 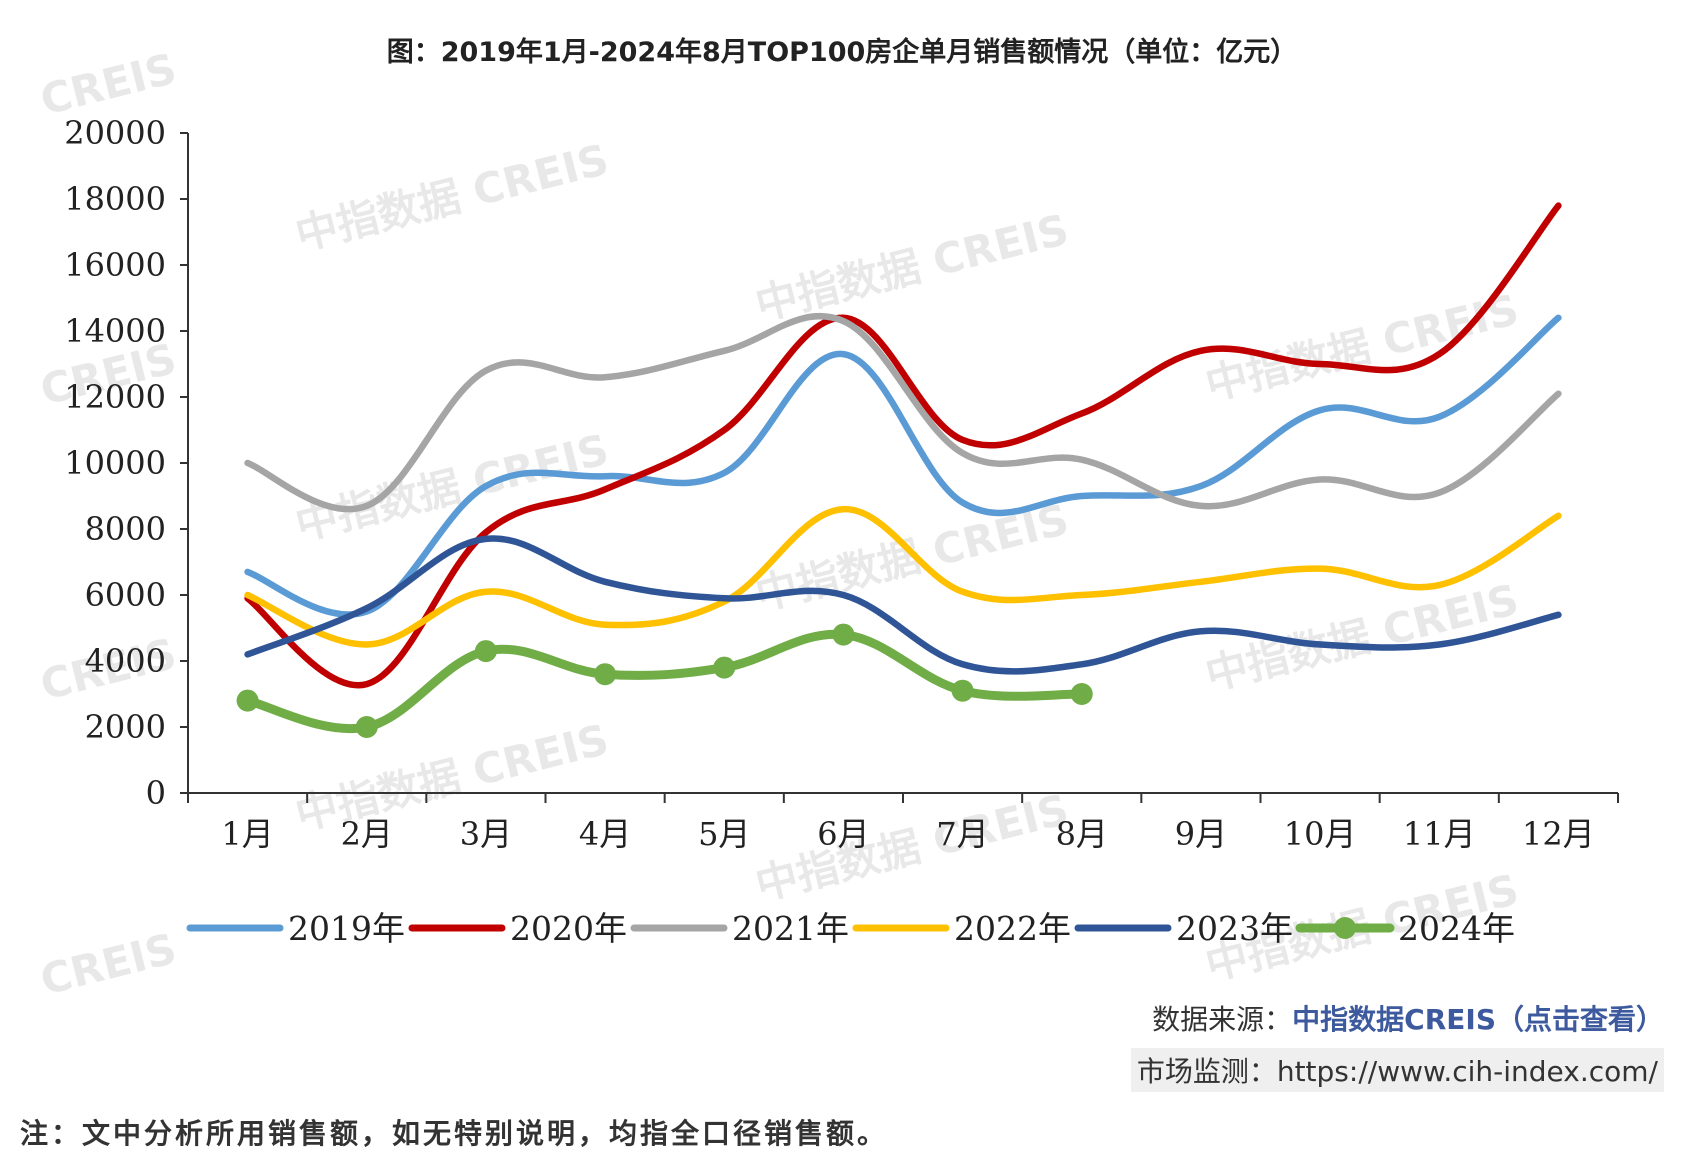 What do you see at coordinates (346, 928) in the screenshot?
I see `legend-label: 2019年` at bounding box center [346, 928].